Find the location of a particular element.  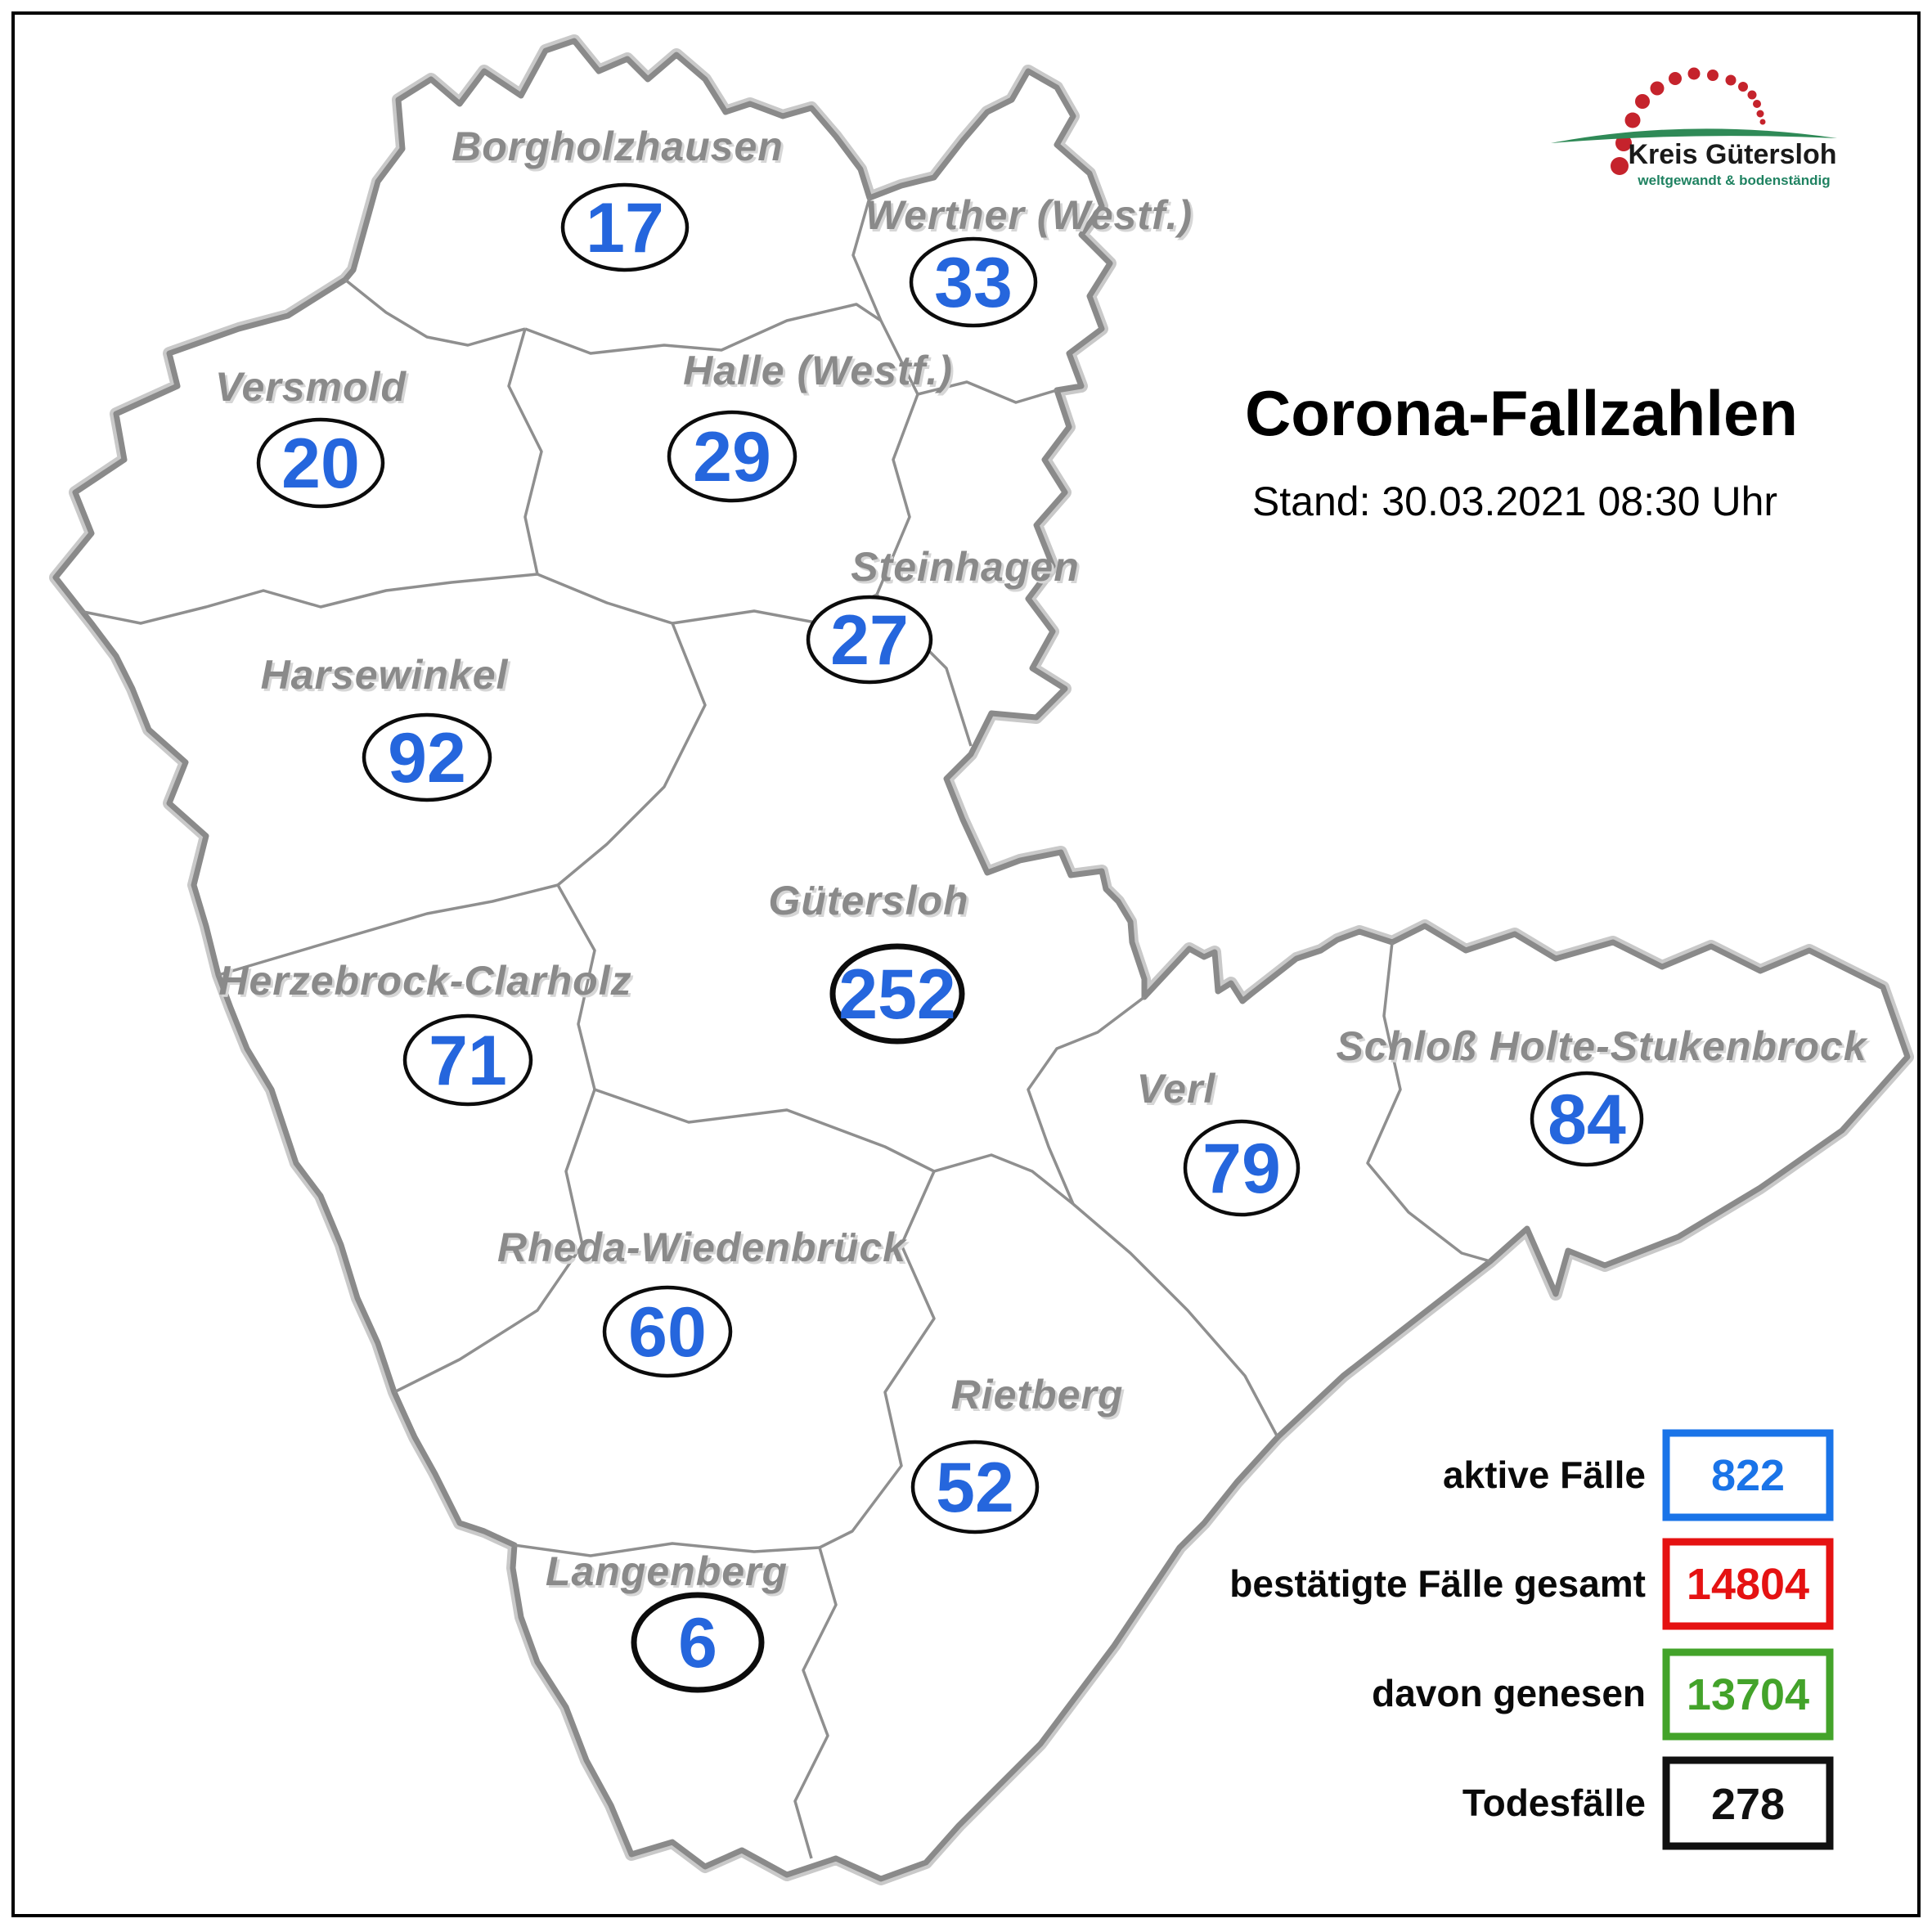

region-label-harsewinkel: Harsewinkel is located at coordinates (385, 675).